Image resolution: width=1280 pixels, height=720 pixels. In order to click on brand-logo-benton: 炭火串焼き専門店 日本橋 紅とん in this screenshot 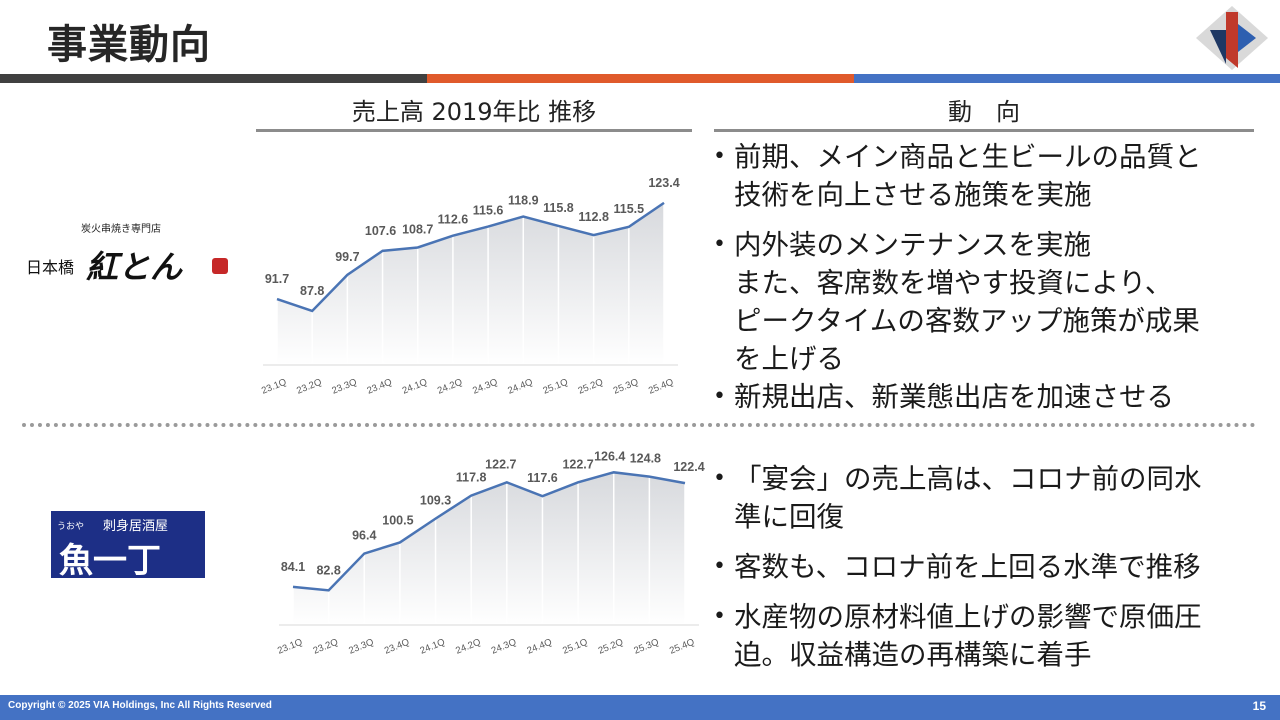, I will do `click(131, 253)`.